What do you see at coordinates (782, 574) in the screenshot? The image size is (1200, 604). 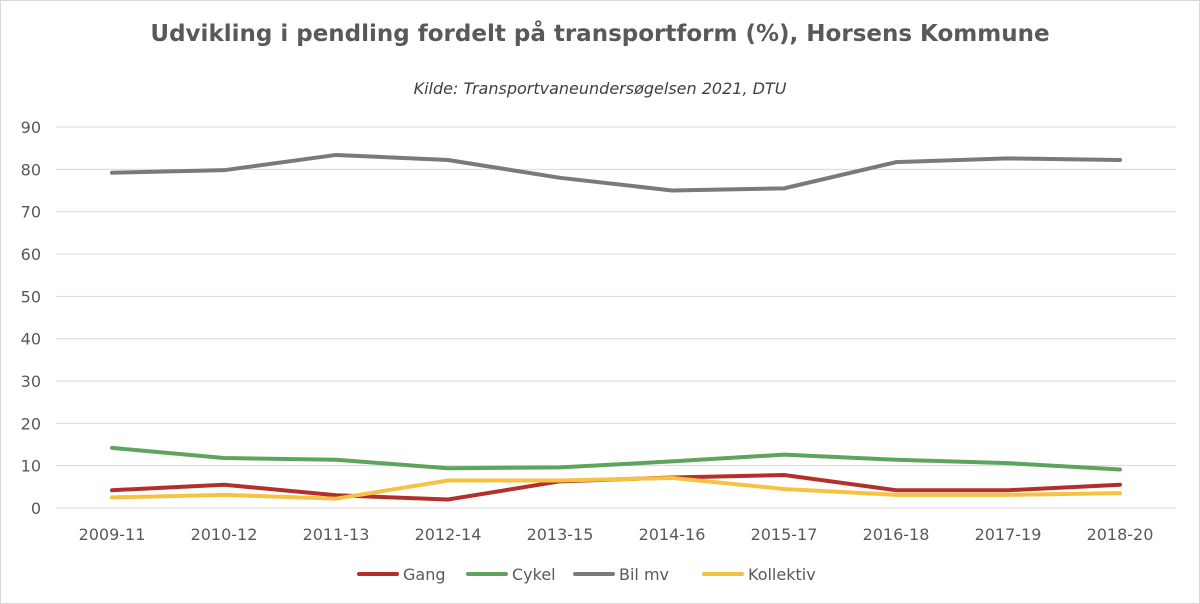 I see `legend-label: Kollektiv` at bounding box center [782, 574].